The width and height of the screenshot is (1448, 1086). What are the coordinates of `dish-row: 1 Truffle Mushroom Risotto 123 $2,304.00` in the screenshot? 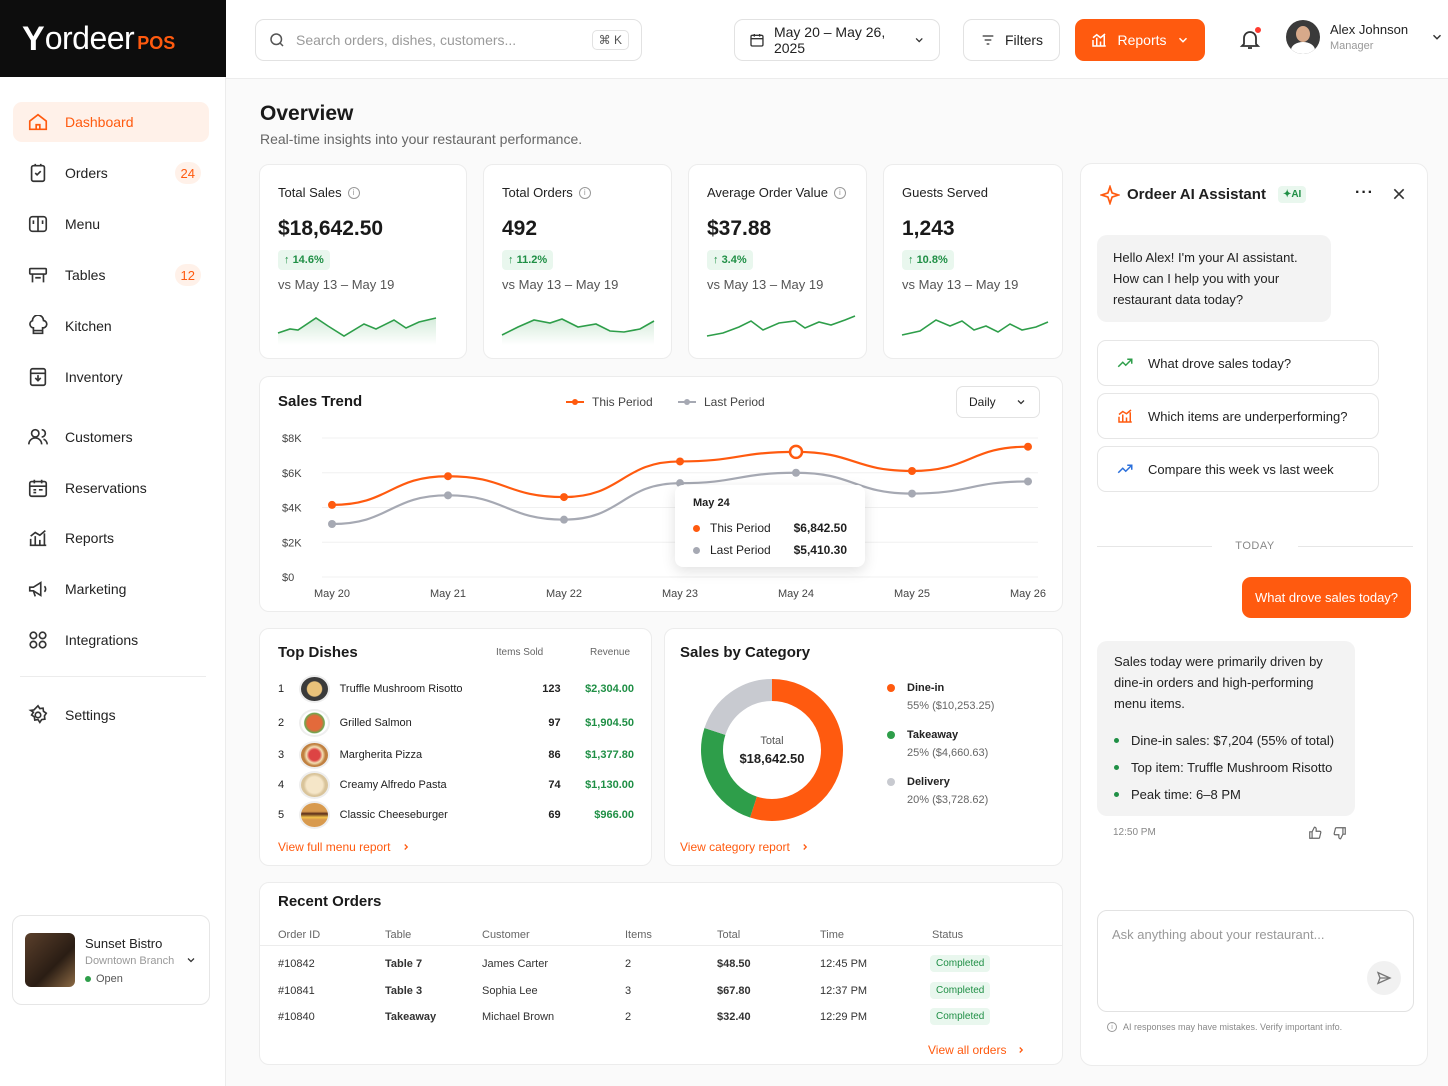 It's located at (456, 689).